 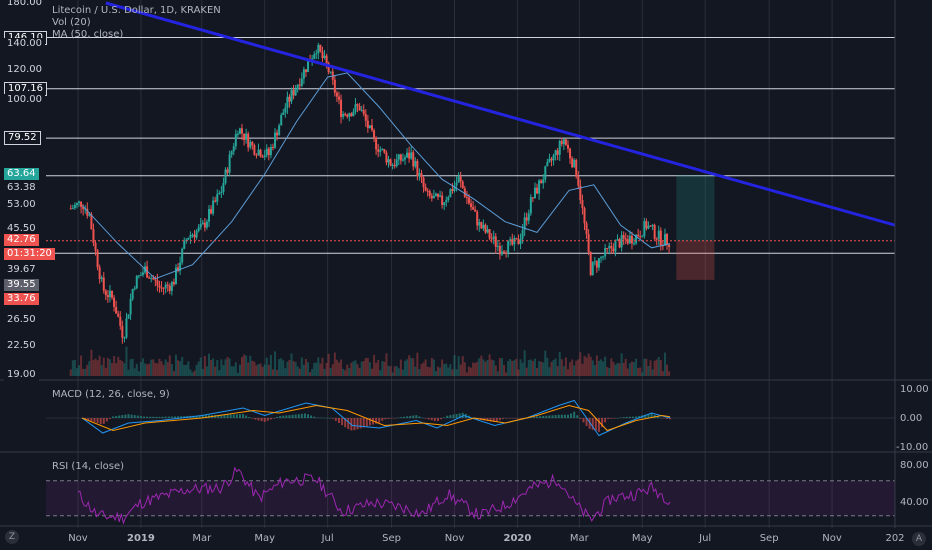 I want to click on macd-tick-bottom: -10.00, so click(x=912, y=447).